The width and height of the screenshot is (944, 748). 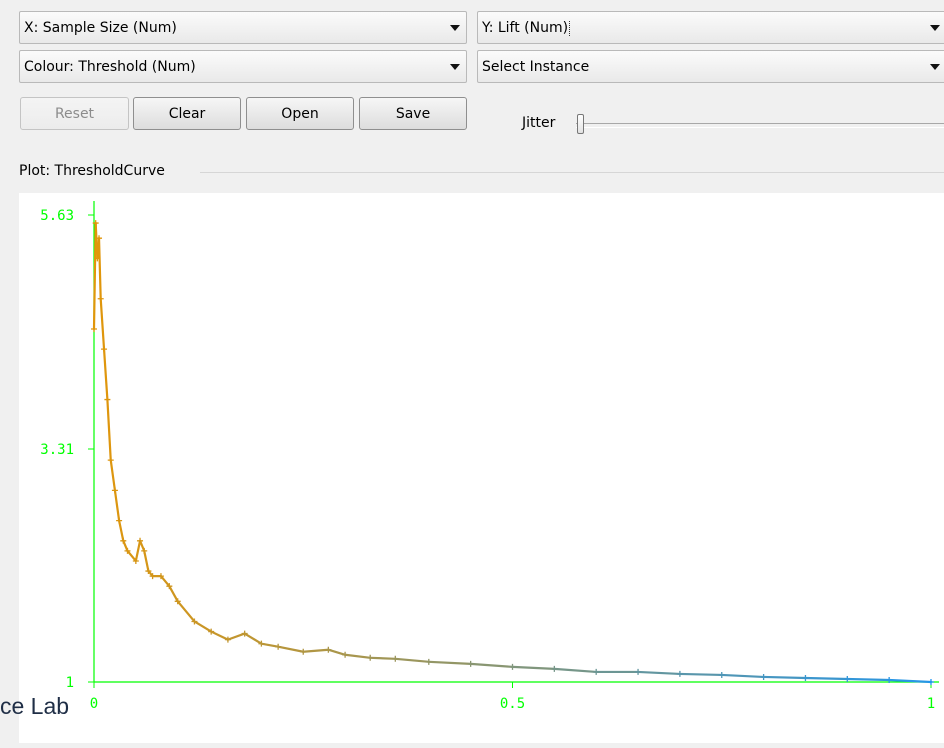 What do you see at coordinates (710, 27) in the screenshot?
I see `y-axis-select: Y: Lift (Num)` at bounding box center [710, 27].